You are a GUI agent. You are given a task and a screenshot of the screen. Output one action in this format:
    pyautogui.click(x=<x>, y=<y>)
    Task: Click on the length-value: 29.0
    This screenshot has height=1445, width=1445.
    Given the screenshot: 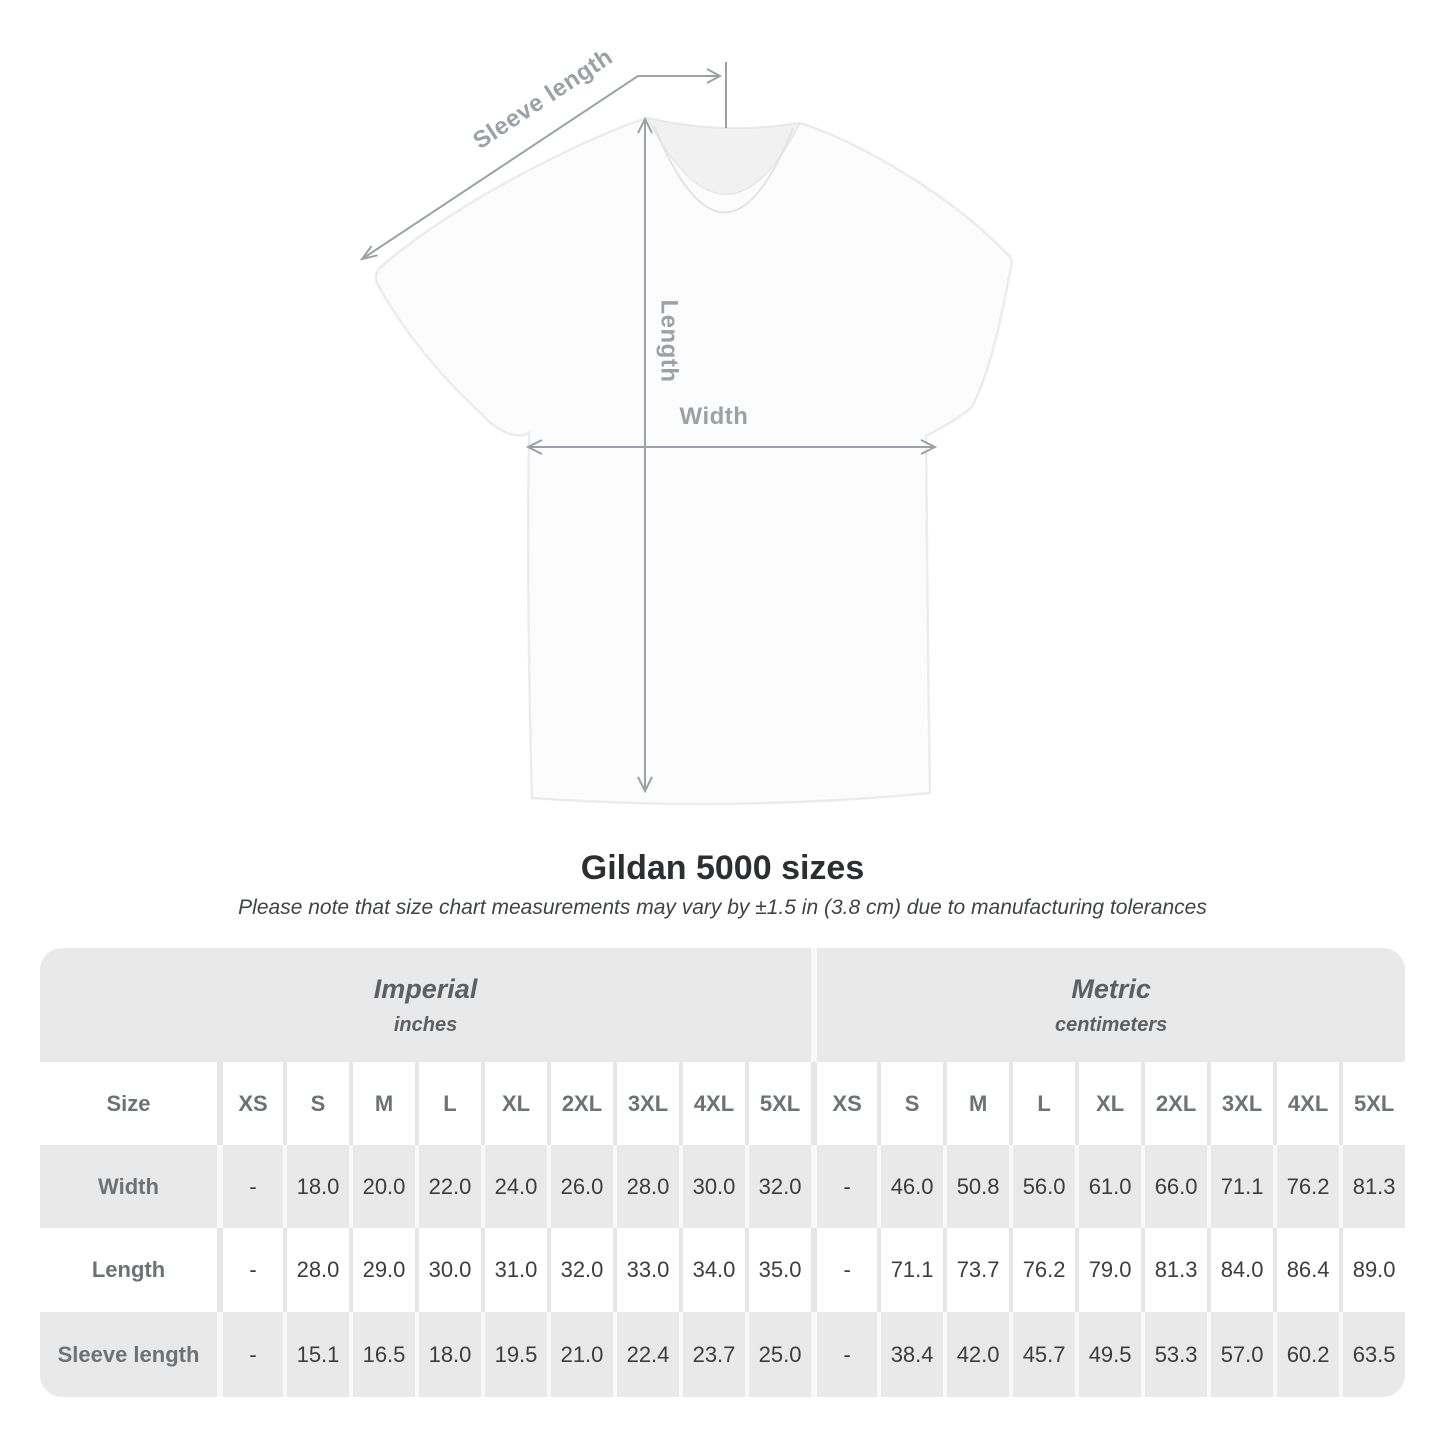 What is the action you would take?
    pyautogui.click(x=382, y=1270)
    